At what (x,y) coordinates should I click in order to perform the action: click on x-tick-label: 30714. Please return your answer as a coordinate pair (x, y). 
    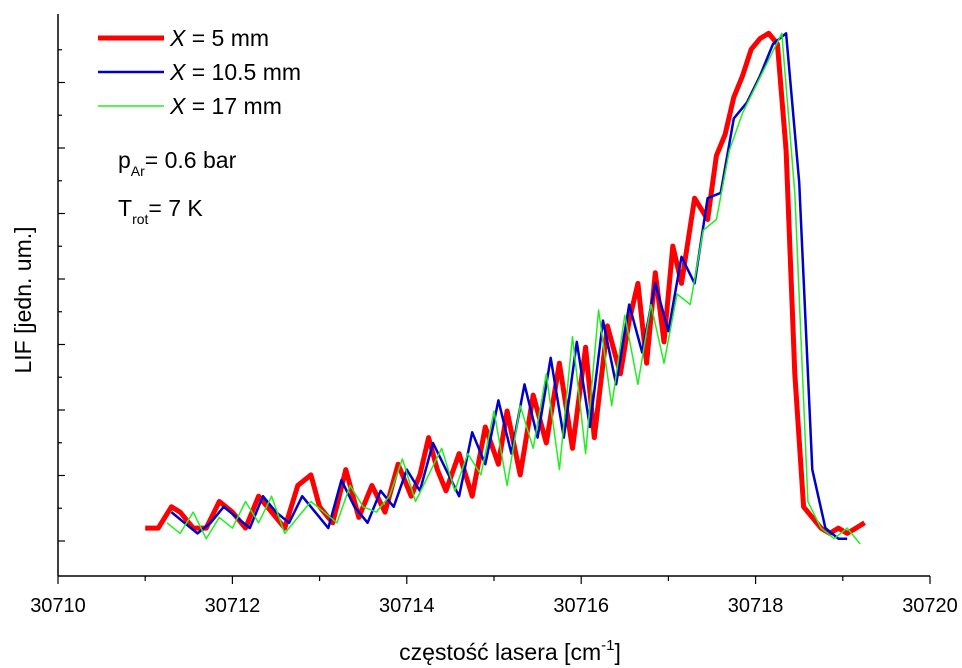
    Looking at the image, I should click on (407, 606).